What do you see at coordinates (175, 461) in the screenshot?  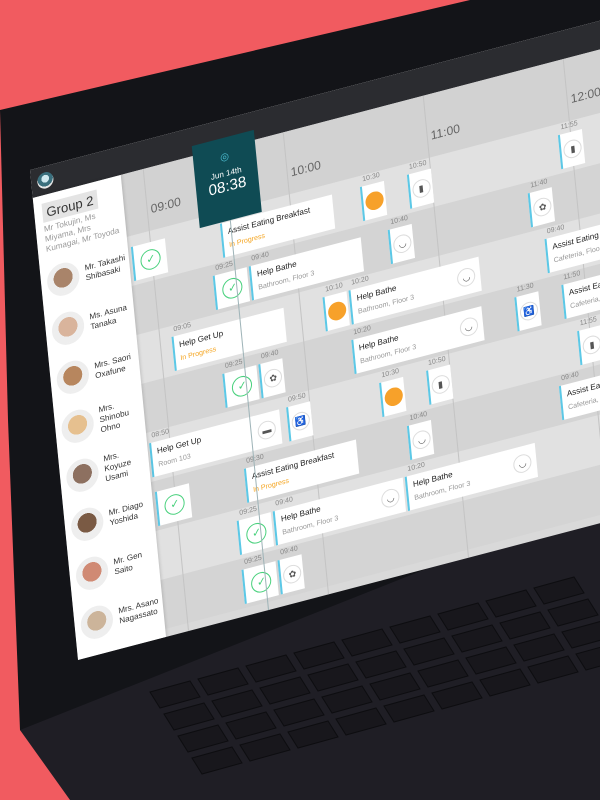 I see `task-subtitle: Room 103` at bounding box center [175, 461].